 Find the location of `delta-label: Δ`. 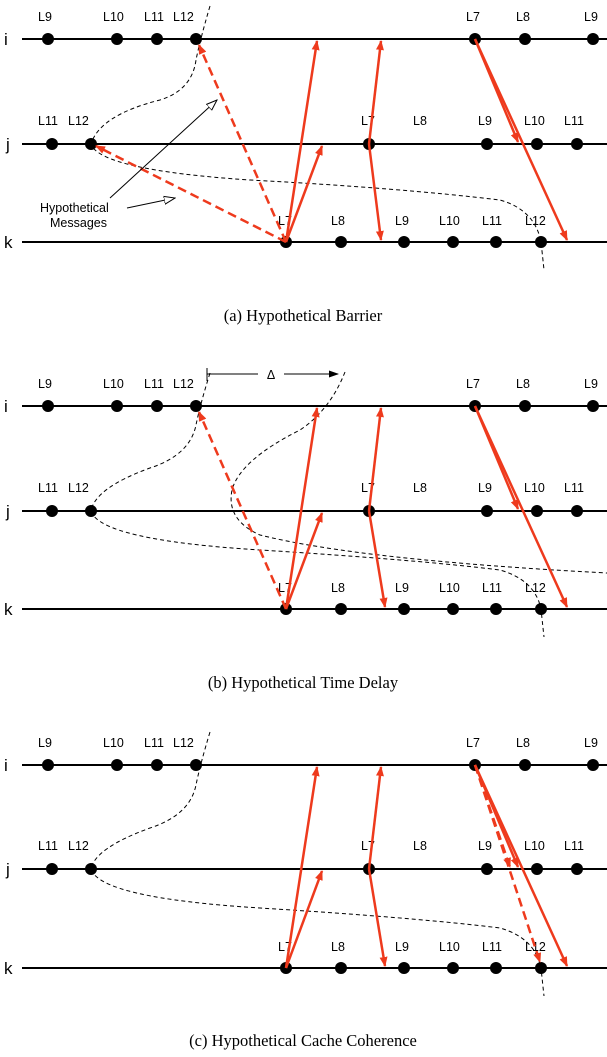

delta-label: Δ is located at coordinates (271, 375).